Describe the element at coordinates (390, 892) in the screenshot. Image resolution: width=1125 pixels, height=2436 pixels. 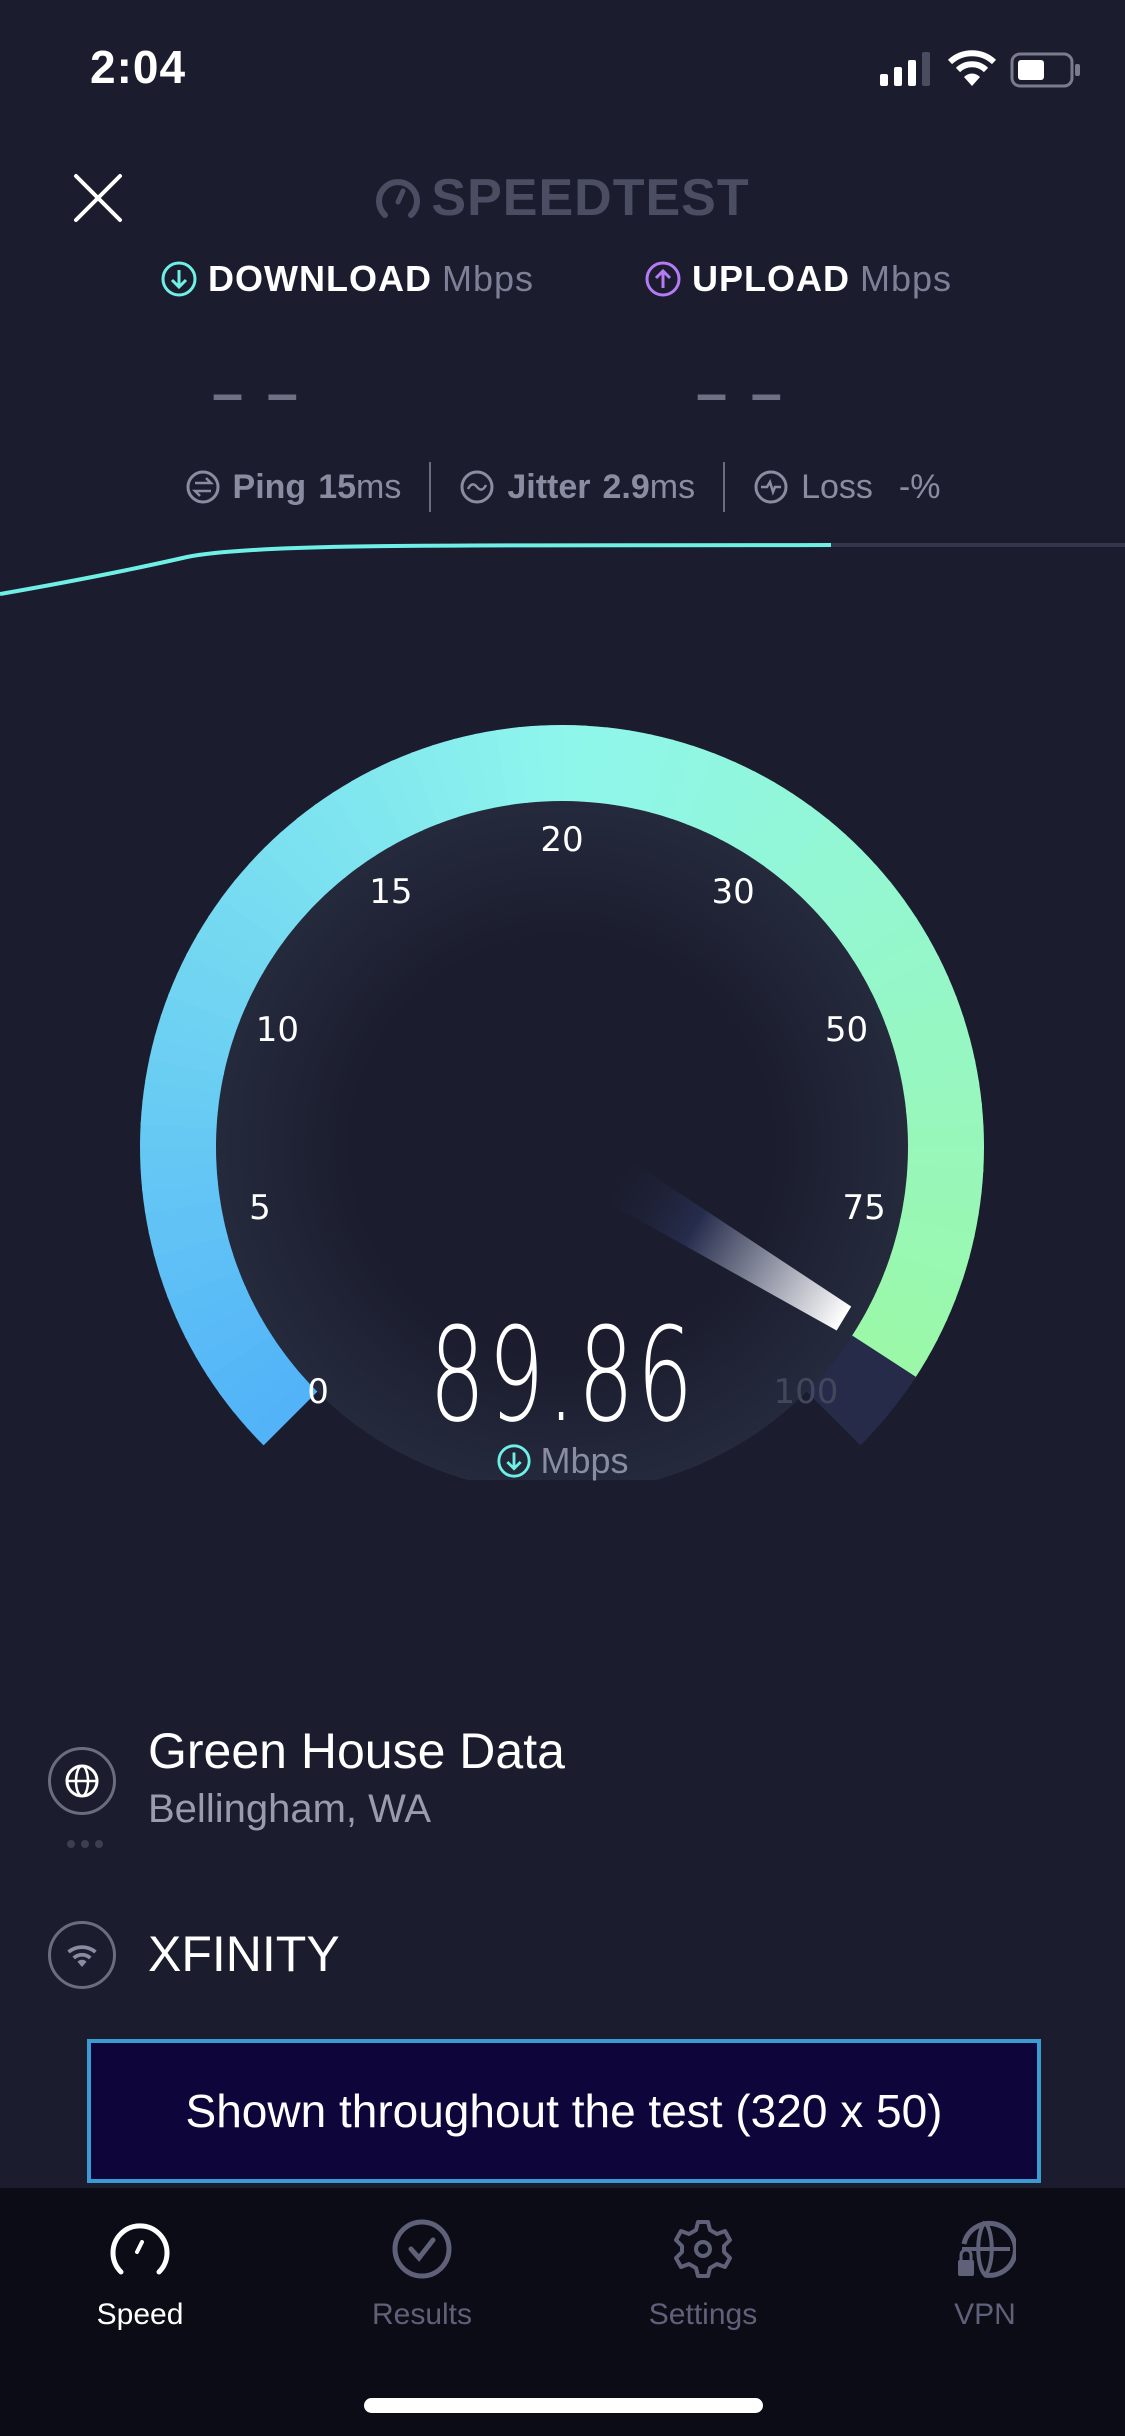
I see `gauge-tick-label: 15` at that location.